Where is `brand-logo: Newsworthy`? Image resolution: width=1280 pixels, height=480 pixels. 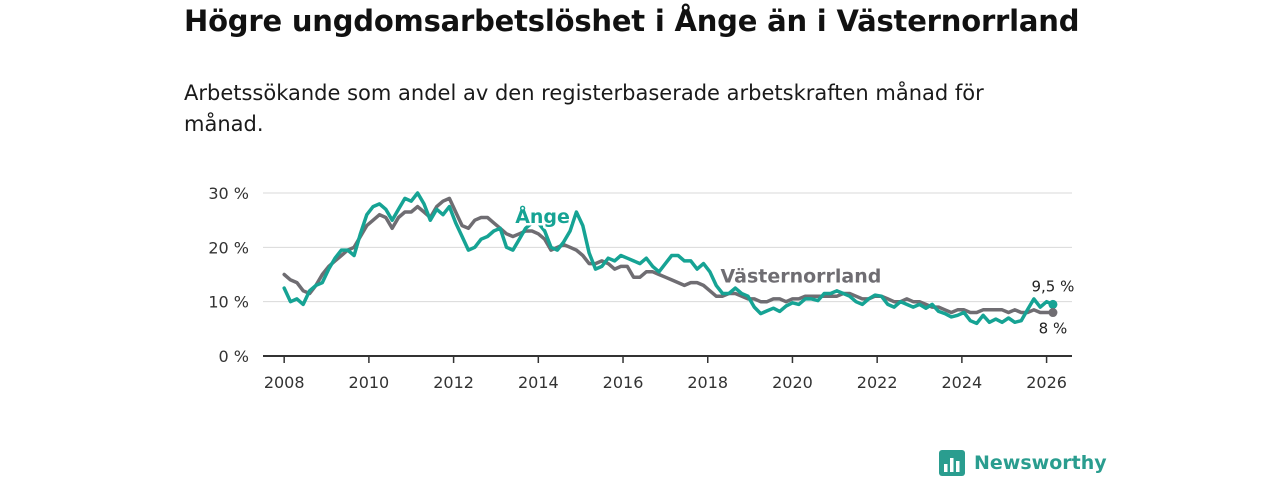 brand-logo: Newsworthy is located at coordinates (1022, 463).